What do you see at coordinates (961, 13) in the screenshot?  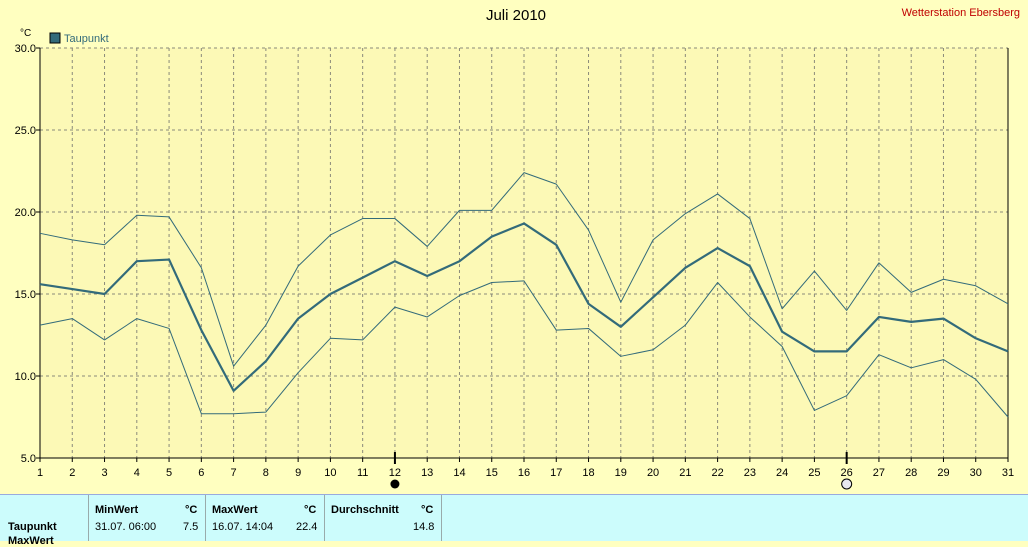 I see `station-name: Wetterstation Ebersberg` at bounding box center [961, 13].